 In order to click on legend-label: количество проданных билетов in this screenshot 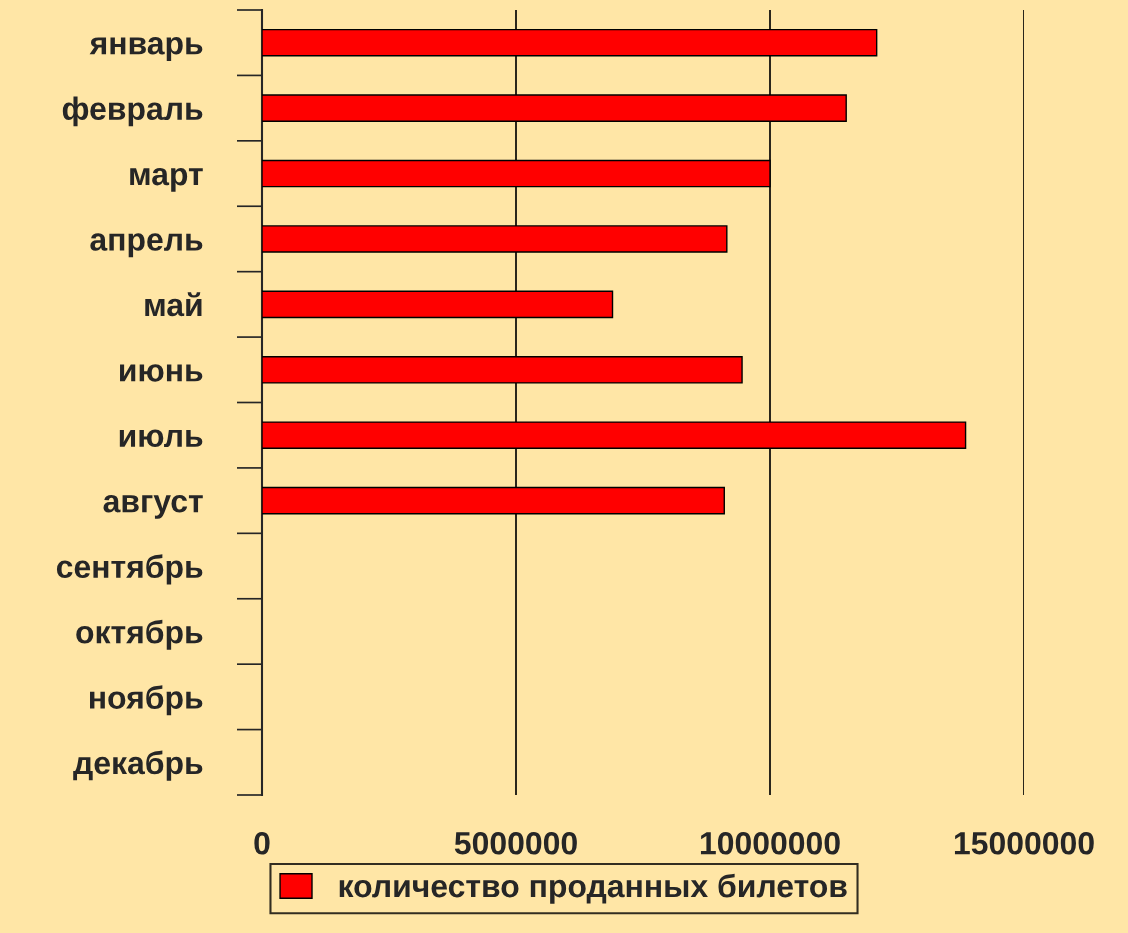, I will do `click(593, 888)`.